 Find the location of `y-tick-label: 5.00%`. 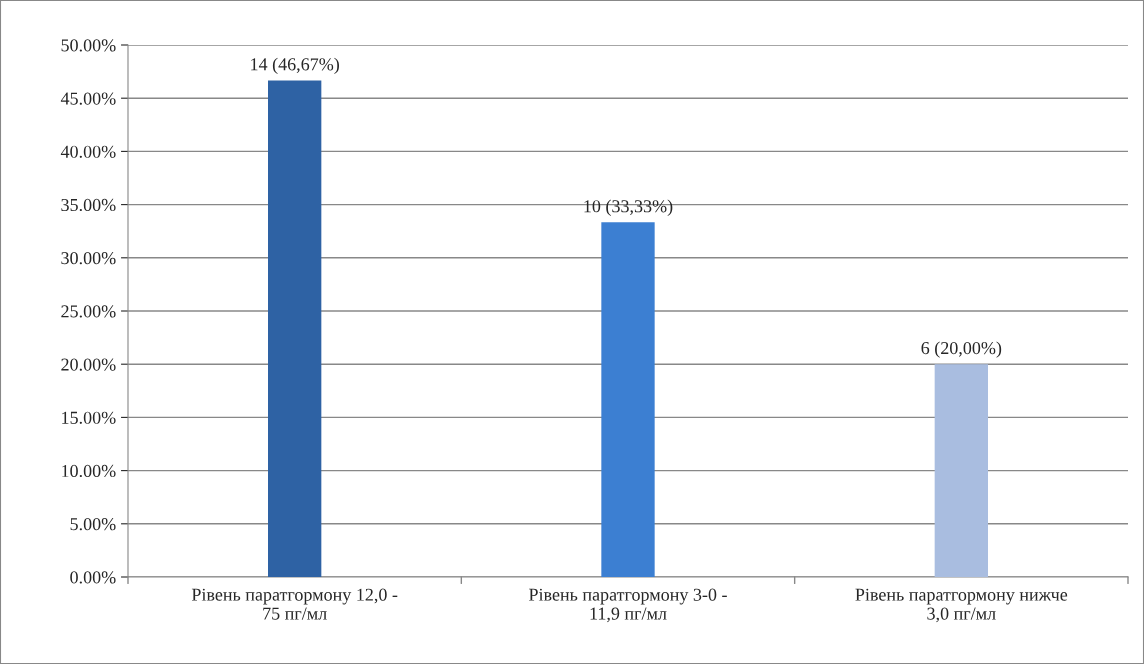

y-tick-label: 5.00% is located at coordinates (93, 524).